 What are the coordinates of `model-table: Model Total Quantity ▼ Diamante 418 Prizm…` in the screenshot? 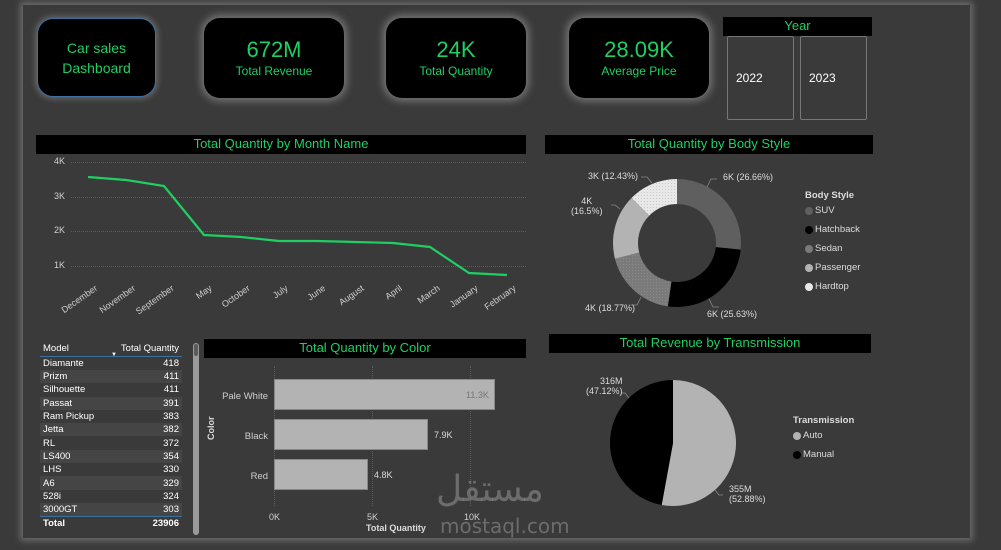 It's located at (115, 438).